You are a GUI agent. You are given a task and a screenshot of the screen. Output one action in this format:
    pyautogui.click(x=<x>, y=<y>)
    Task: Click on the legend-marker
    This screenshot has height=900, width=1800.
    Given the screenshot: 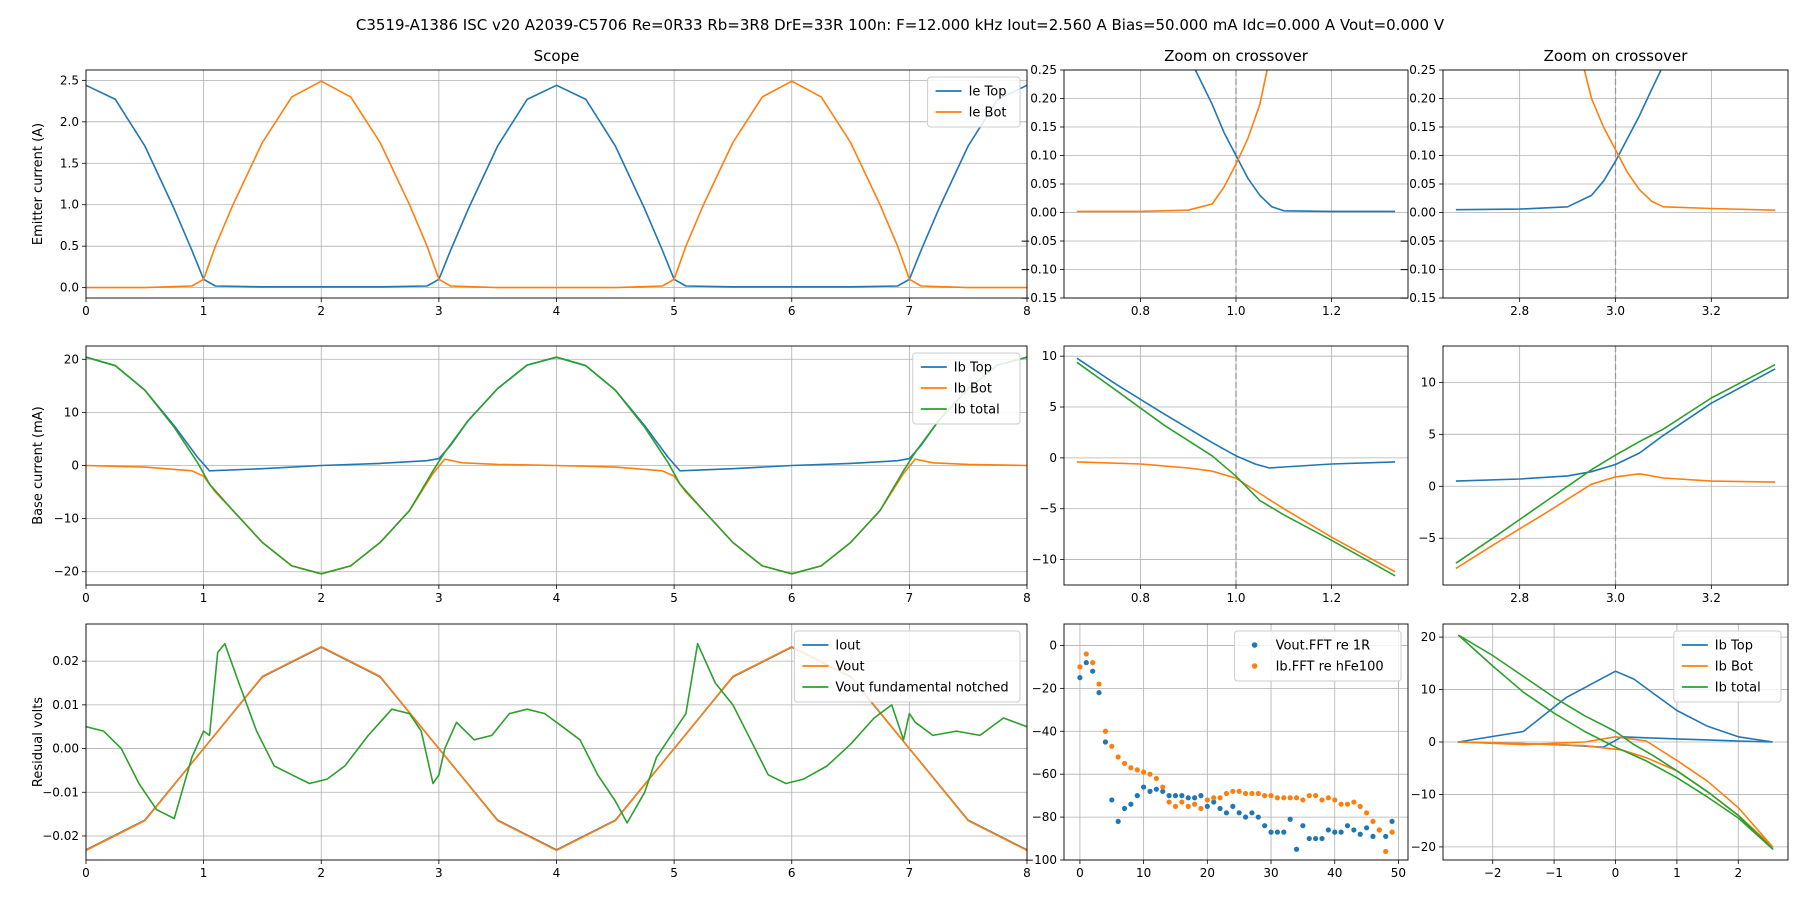 What is the action you would take?
    pyautogui.click(x=1254, y=666)
    